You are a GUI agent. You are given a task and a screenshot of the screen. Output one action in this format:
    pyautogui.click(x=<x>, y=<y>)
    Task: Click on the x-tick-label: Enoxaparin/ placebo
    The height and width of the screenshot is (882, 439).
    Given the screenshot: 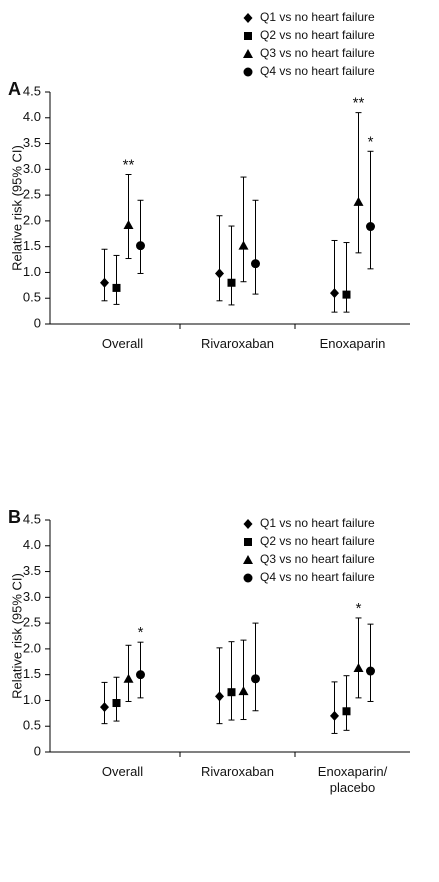 What is the action you would take?
    pyautogui.click(x=352, y=779)
    